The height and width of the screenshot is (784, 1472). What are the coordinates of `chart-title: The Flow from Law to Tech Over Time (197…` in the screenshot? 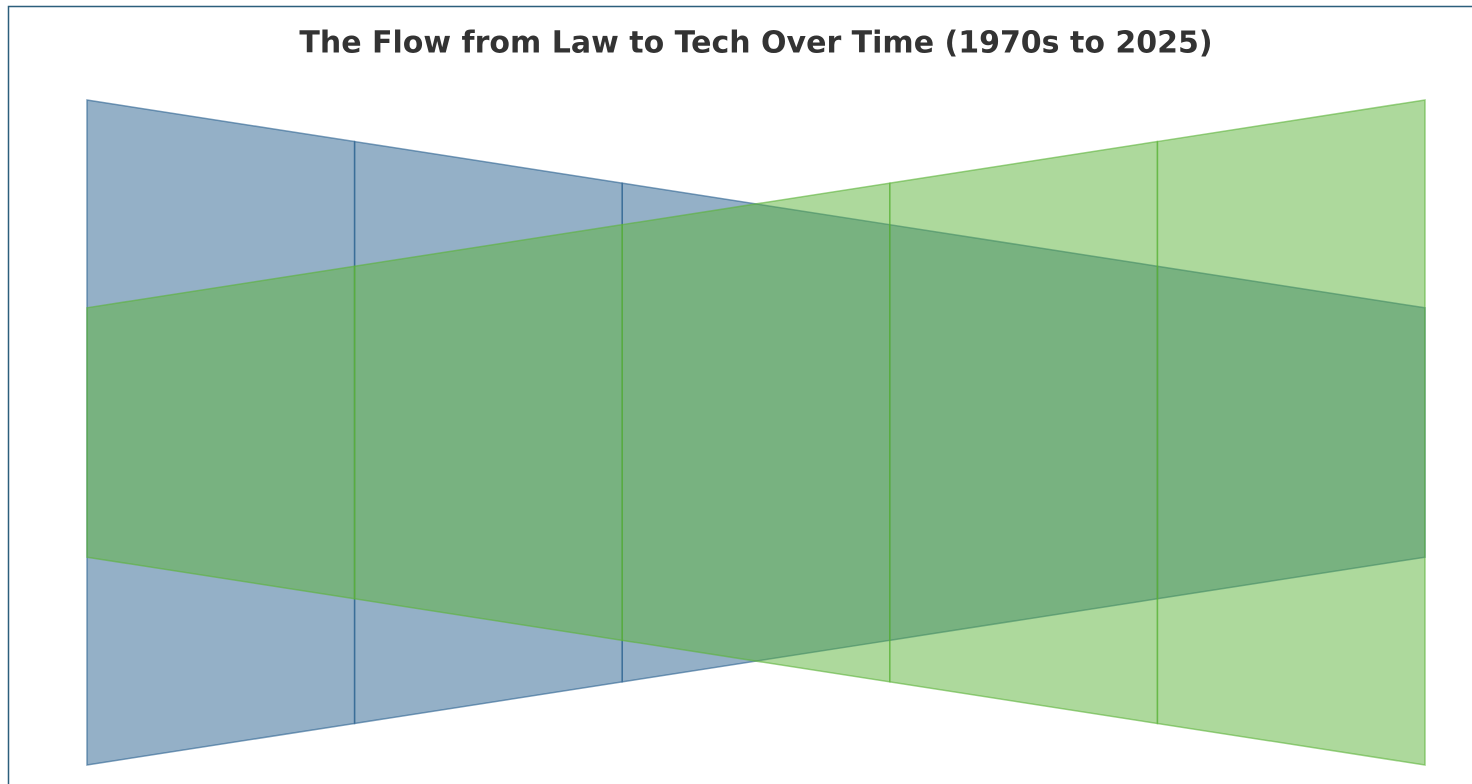 It's located at (755, 43).